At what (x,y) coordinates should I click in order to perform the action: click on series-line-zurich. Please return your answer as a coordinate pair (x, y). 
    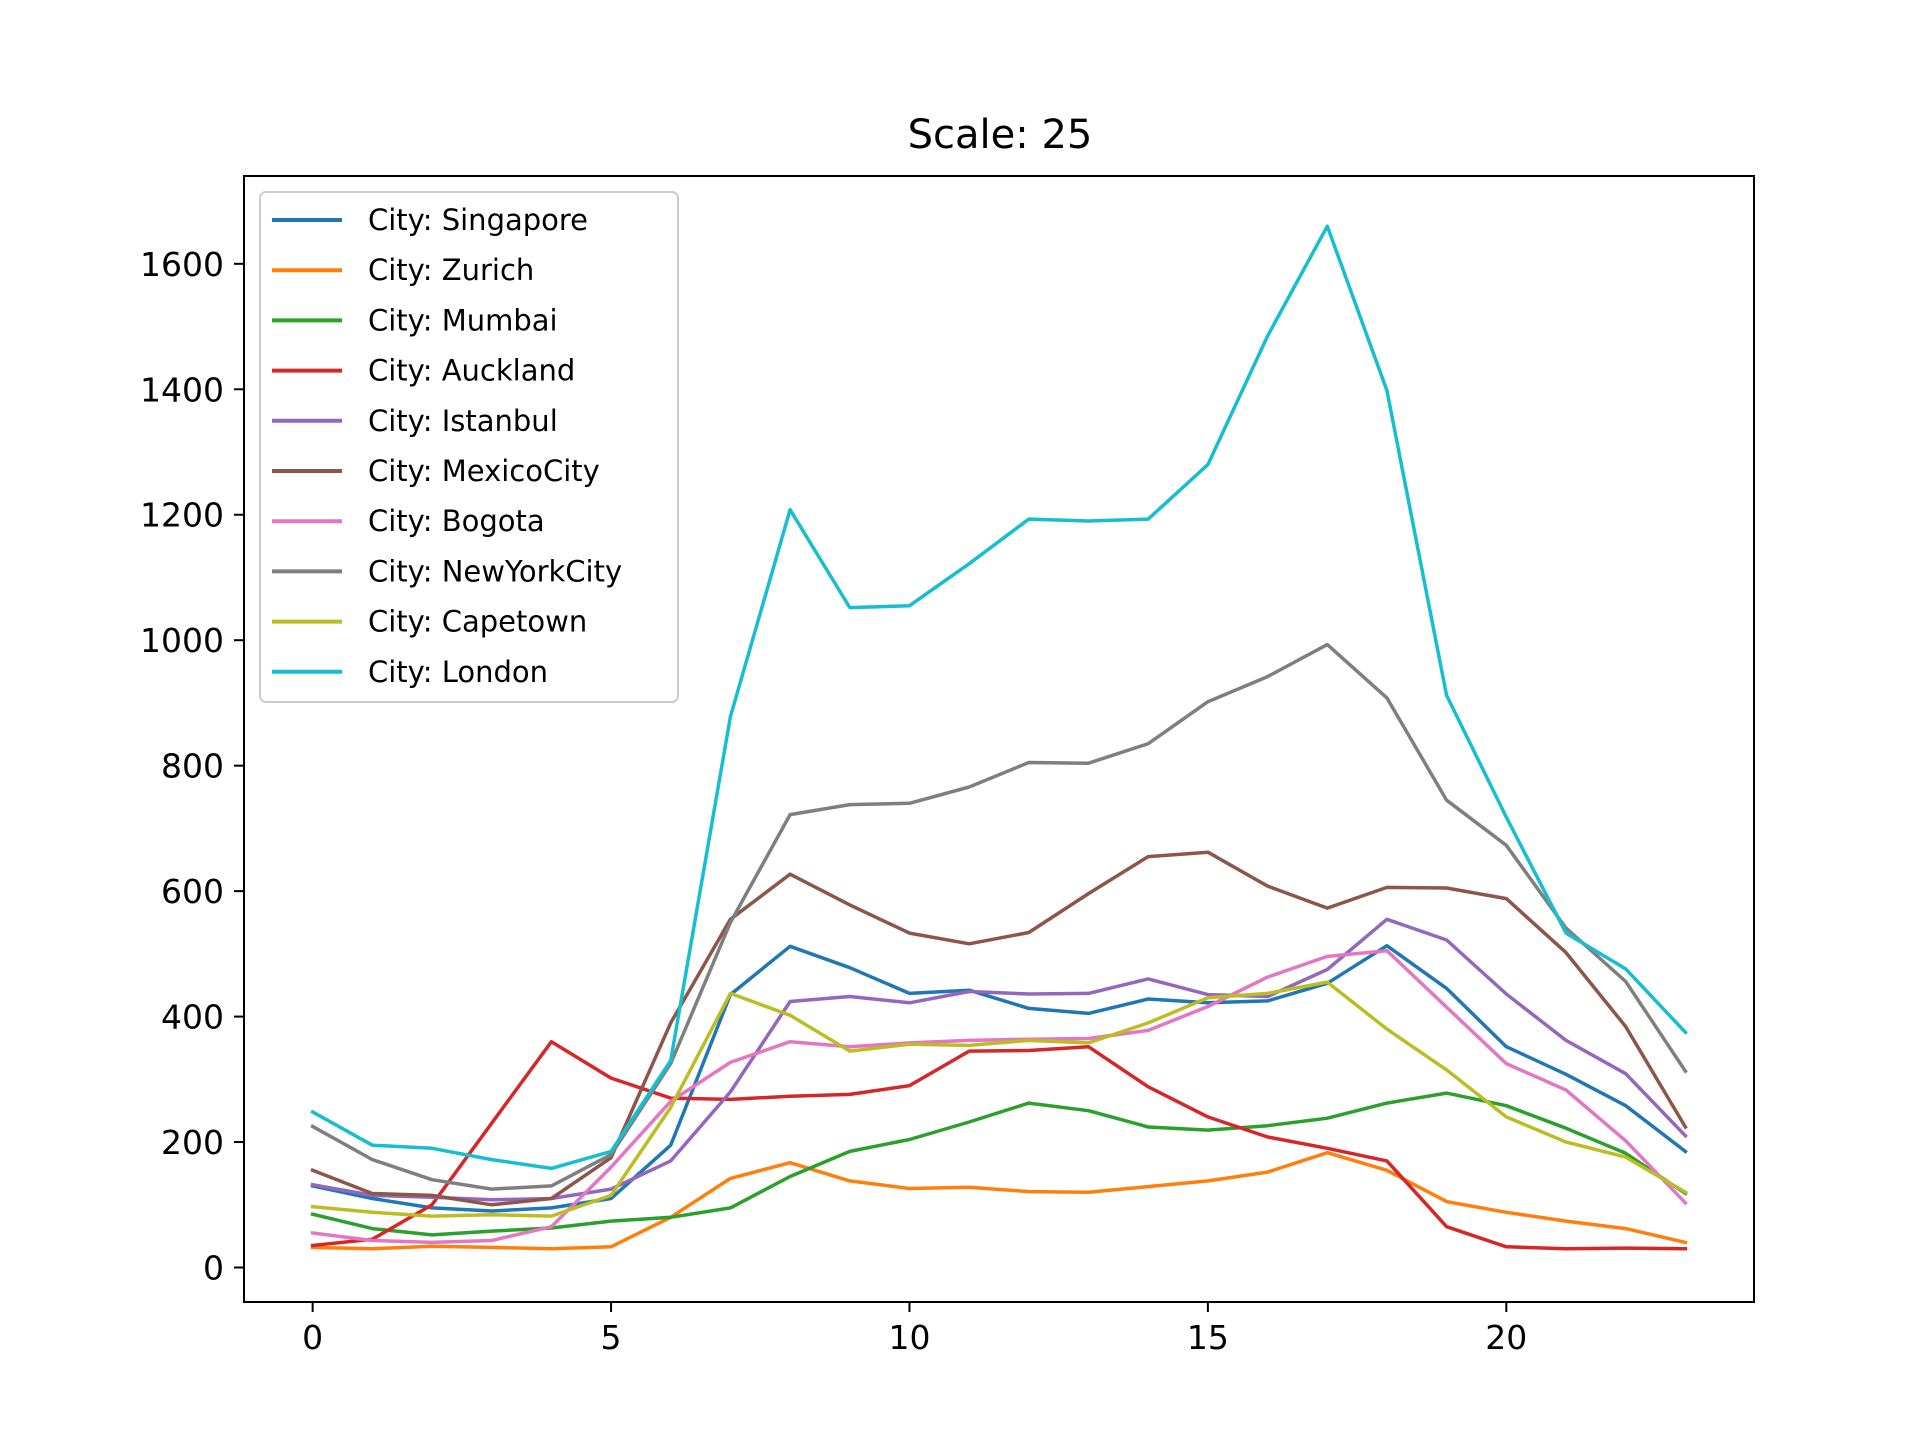
    Looking at the image, I should click on (999, 1200).